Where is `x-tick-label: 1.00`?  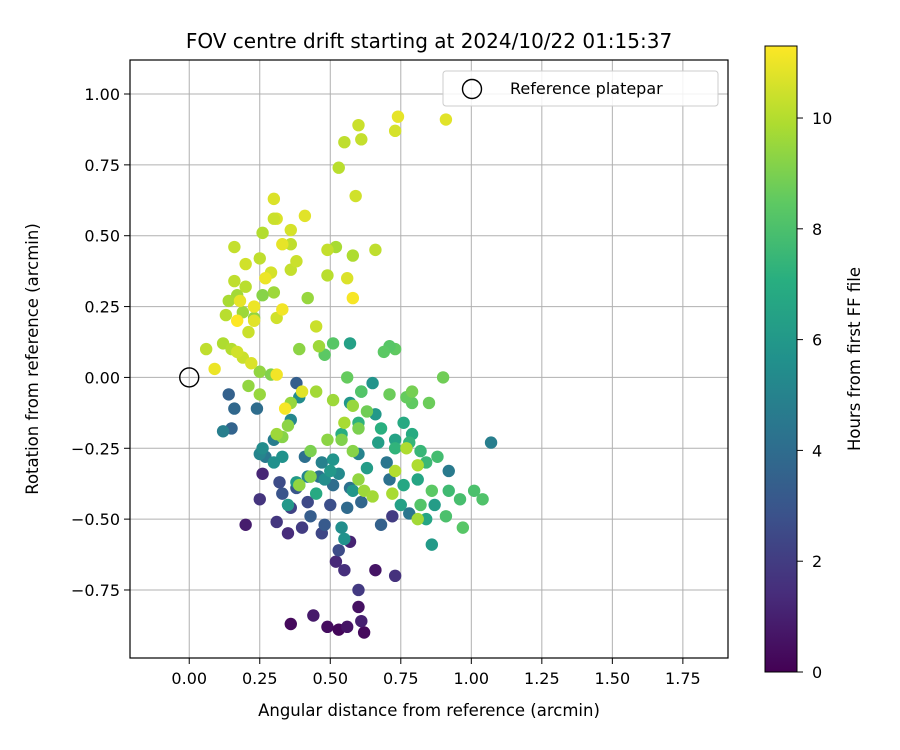
x-tick-label: 1.00 is located at coordinates (471, 678).